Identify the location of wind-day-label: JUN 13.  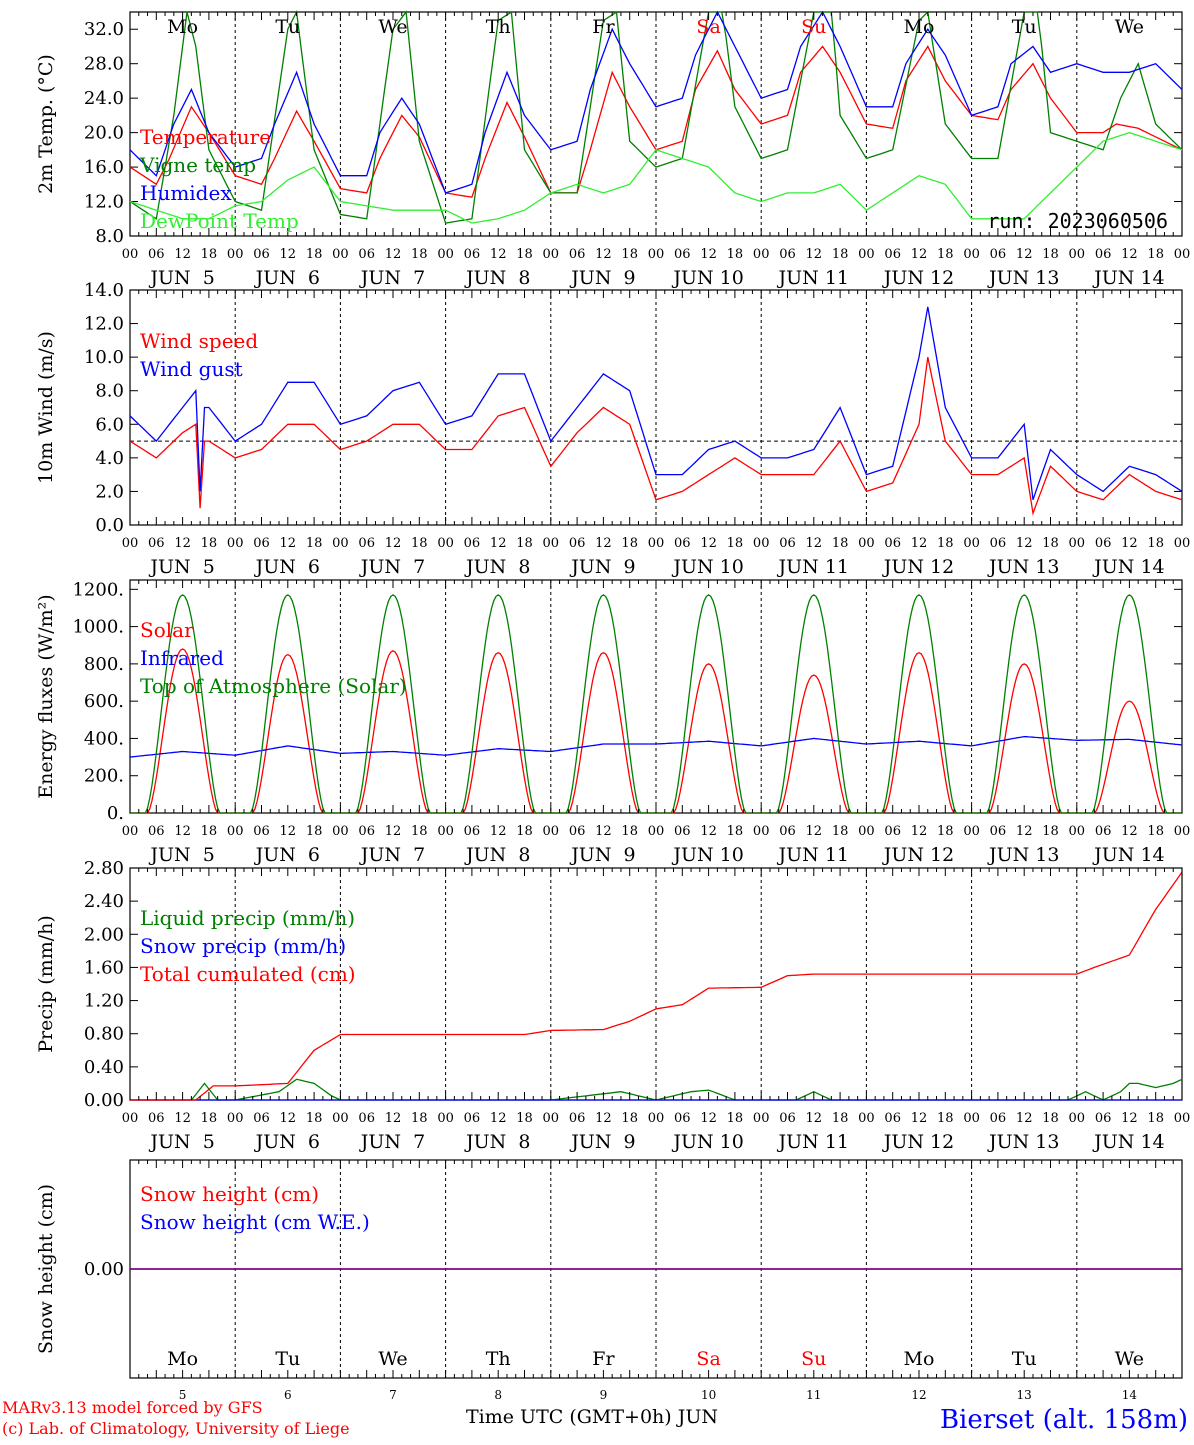
(1023, 567).